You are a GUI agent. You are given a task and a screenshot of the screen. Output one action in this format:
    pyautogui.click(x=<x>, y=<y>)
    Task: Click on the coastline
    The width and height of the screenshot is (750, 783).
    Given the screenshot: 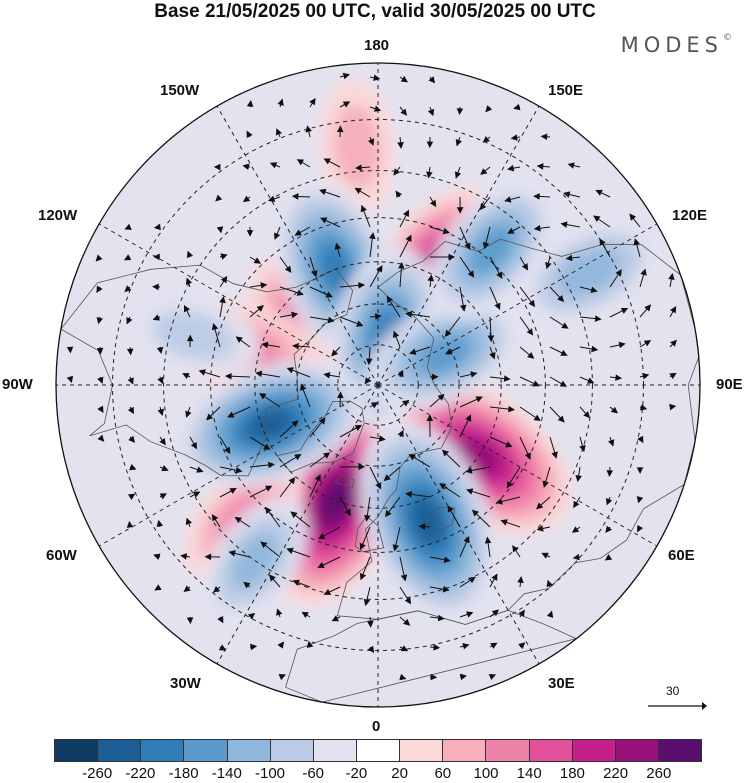 What is the action you would take?
    pyautogui.click(x=320, y=436)
    